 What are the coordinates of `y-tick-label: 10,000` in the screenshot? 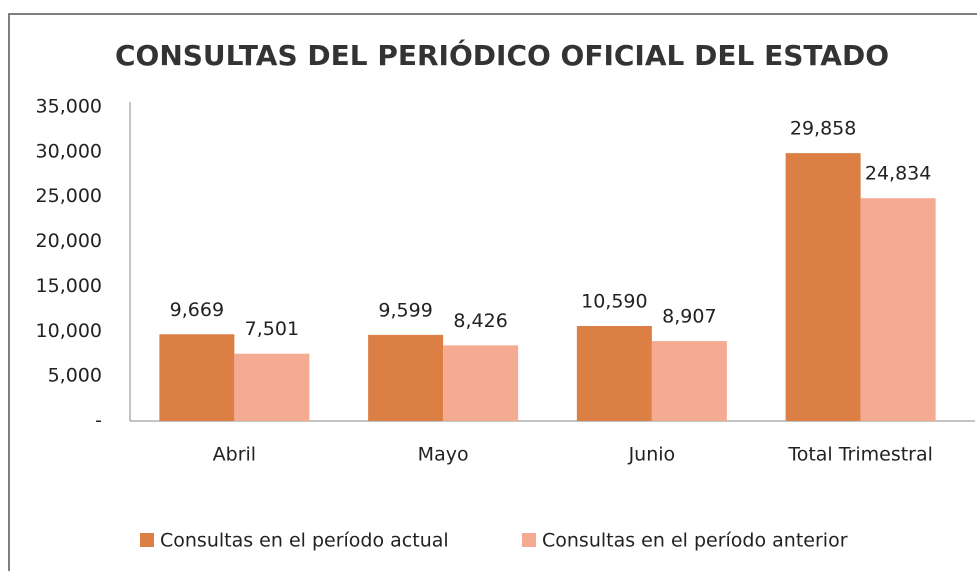 It's located at (69, 331).